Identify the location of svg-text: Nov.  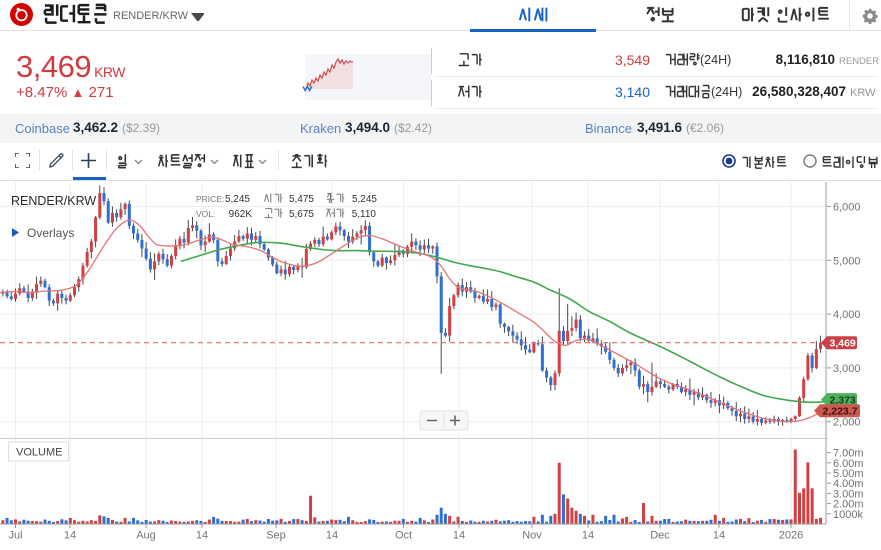
(532, 536).